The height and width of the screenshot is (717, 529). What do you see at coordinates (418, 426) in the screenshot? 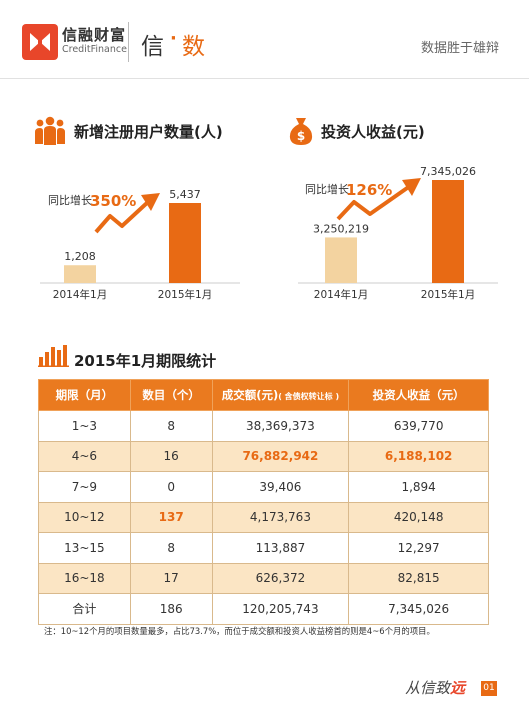
I see `cell-earnings: 639,770` at bounding box center [418, 426].